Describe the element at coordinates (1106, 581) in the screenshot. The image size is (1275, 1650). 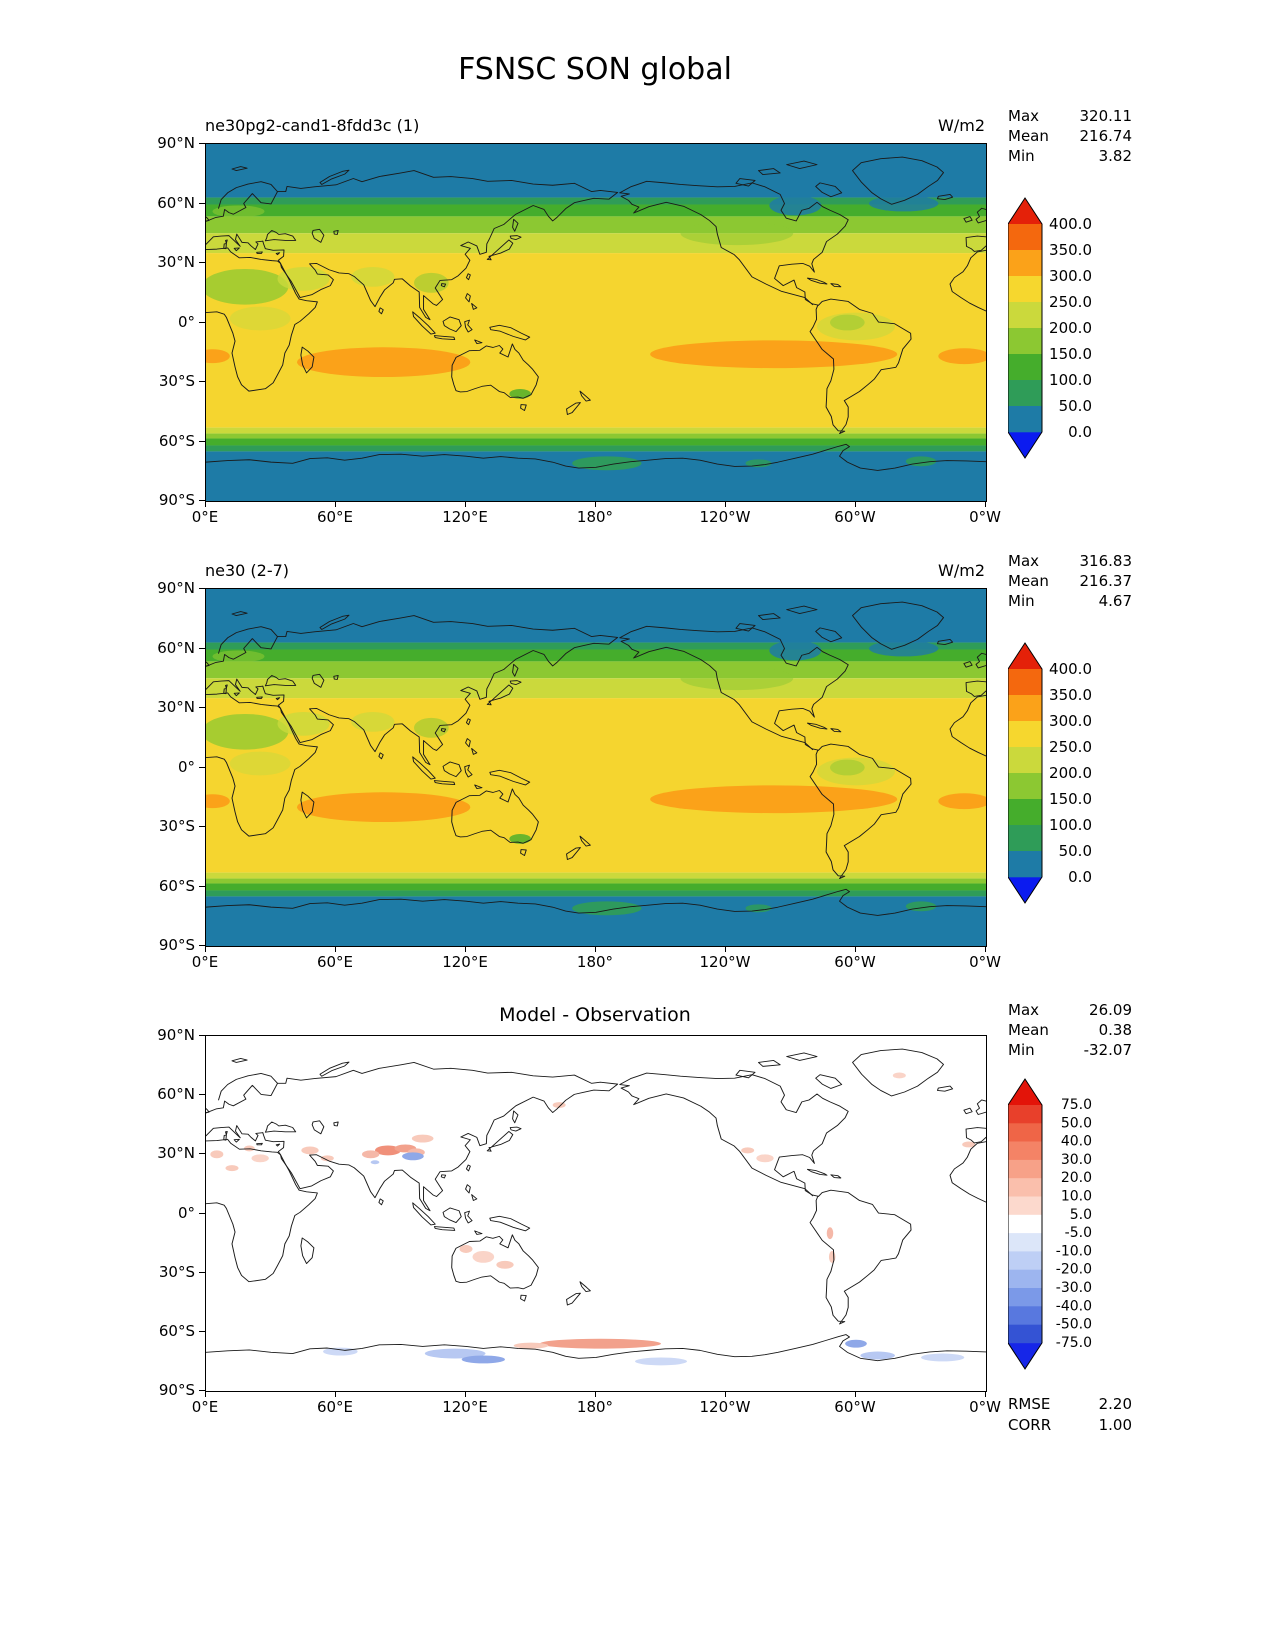
I see `stat-value: 216.37` at that location.